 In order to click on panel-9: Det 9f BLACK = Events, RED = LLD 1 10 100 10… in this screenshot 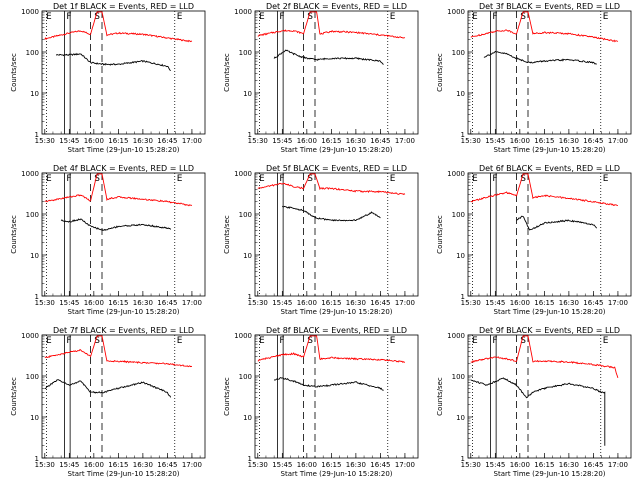, I will do `click(534, 402)`.